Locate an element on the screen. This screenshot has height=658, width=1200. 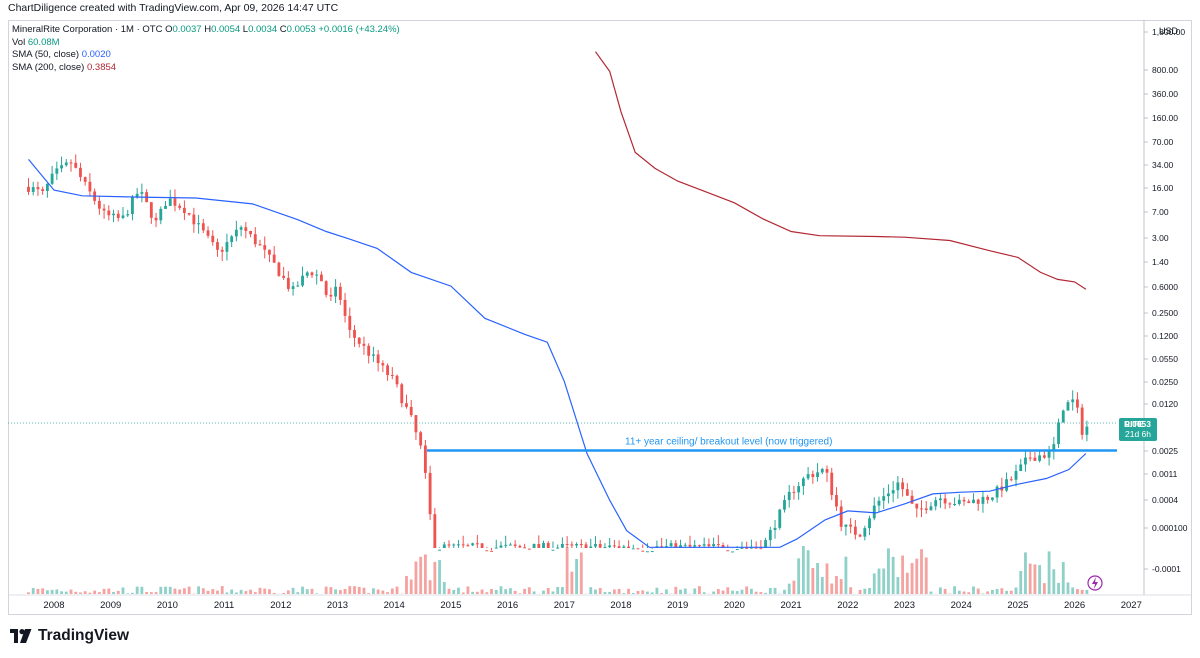
open-value: 0.0037 is located at coordinates (187, 29).